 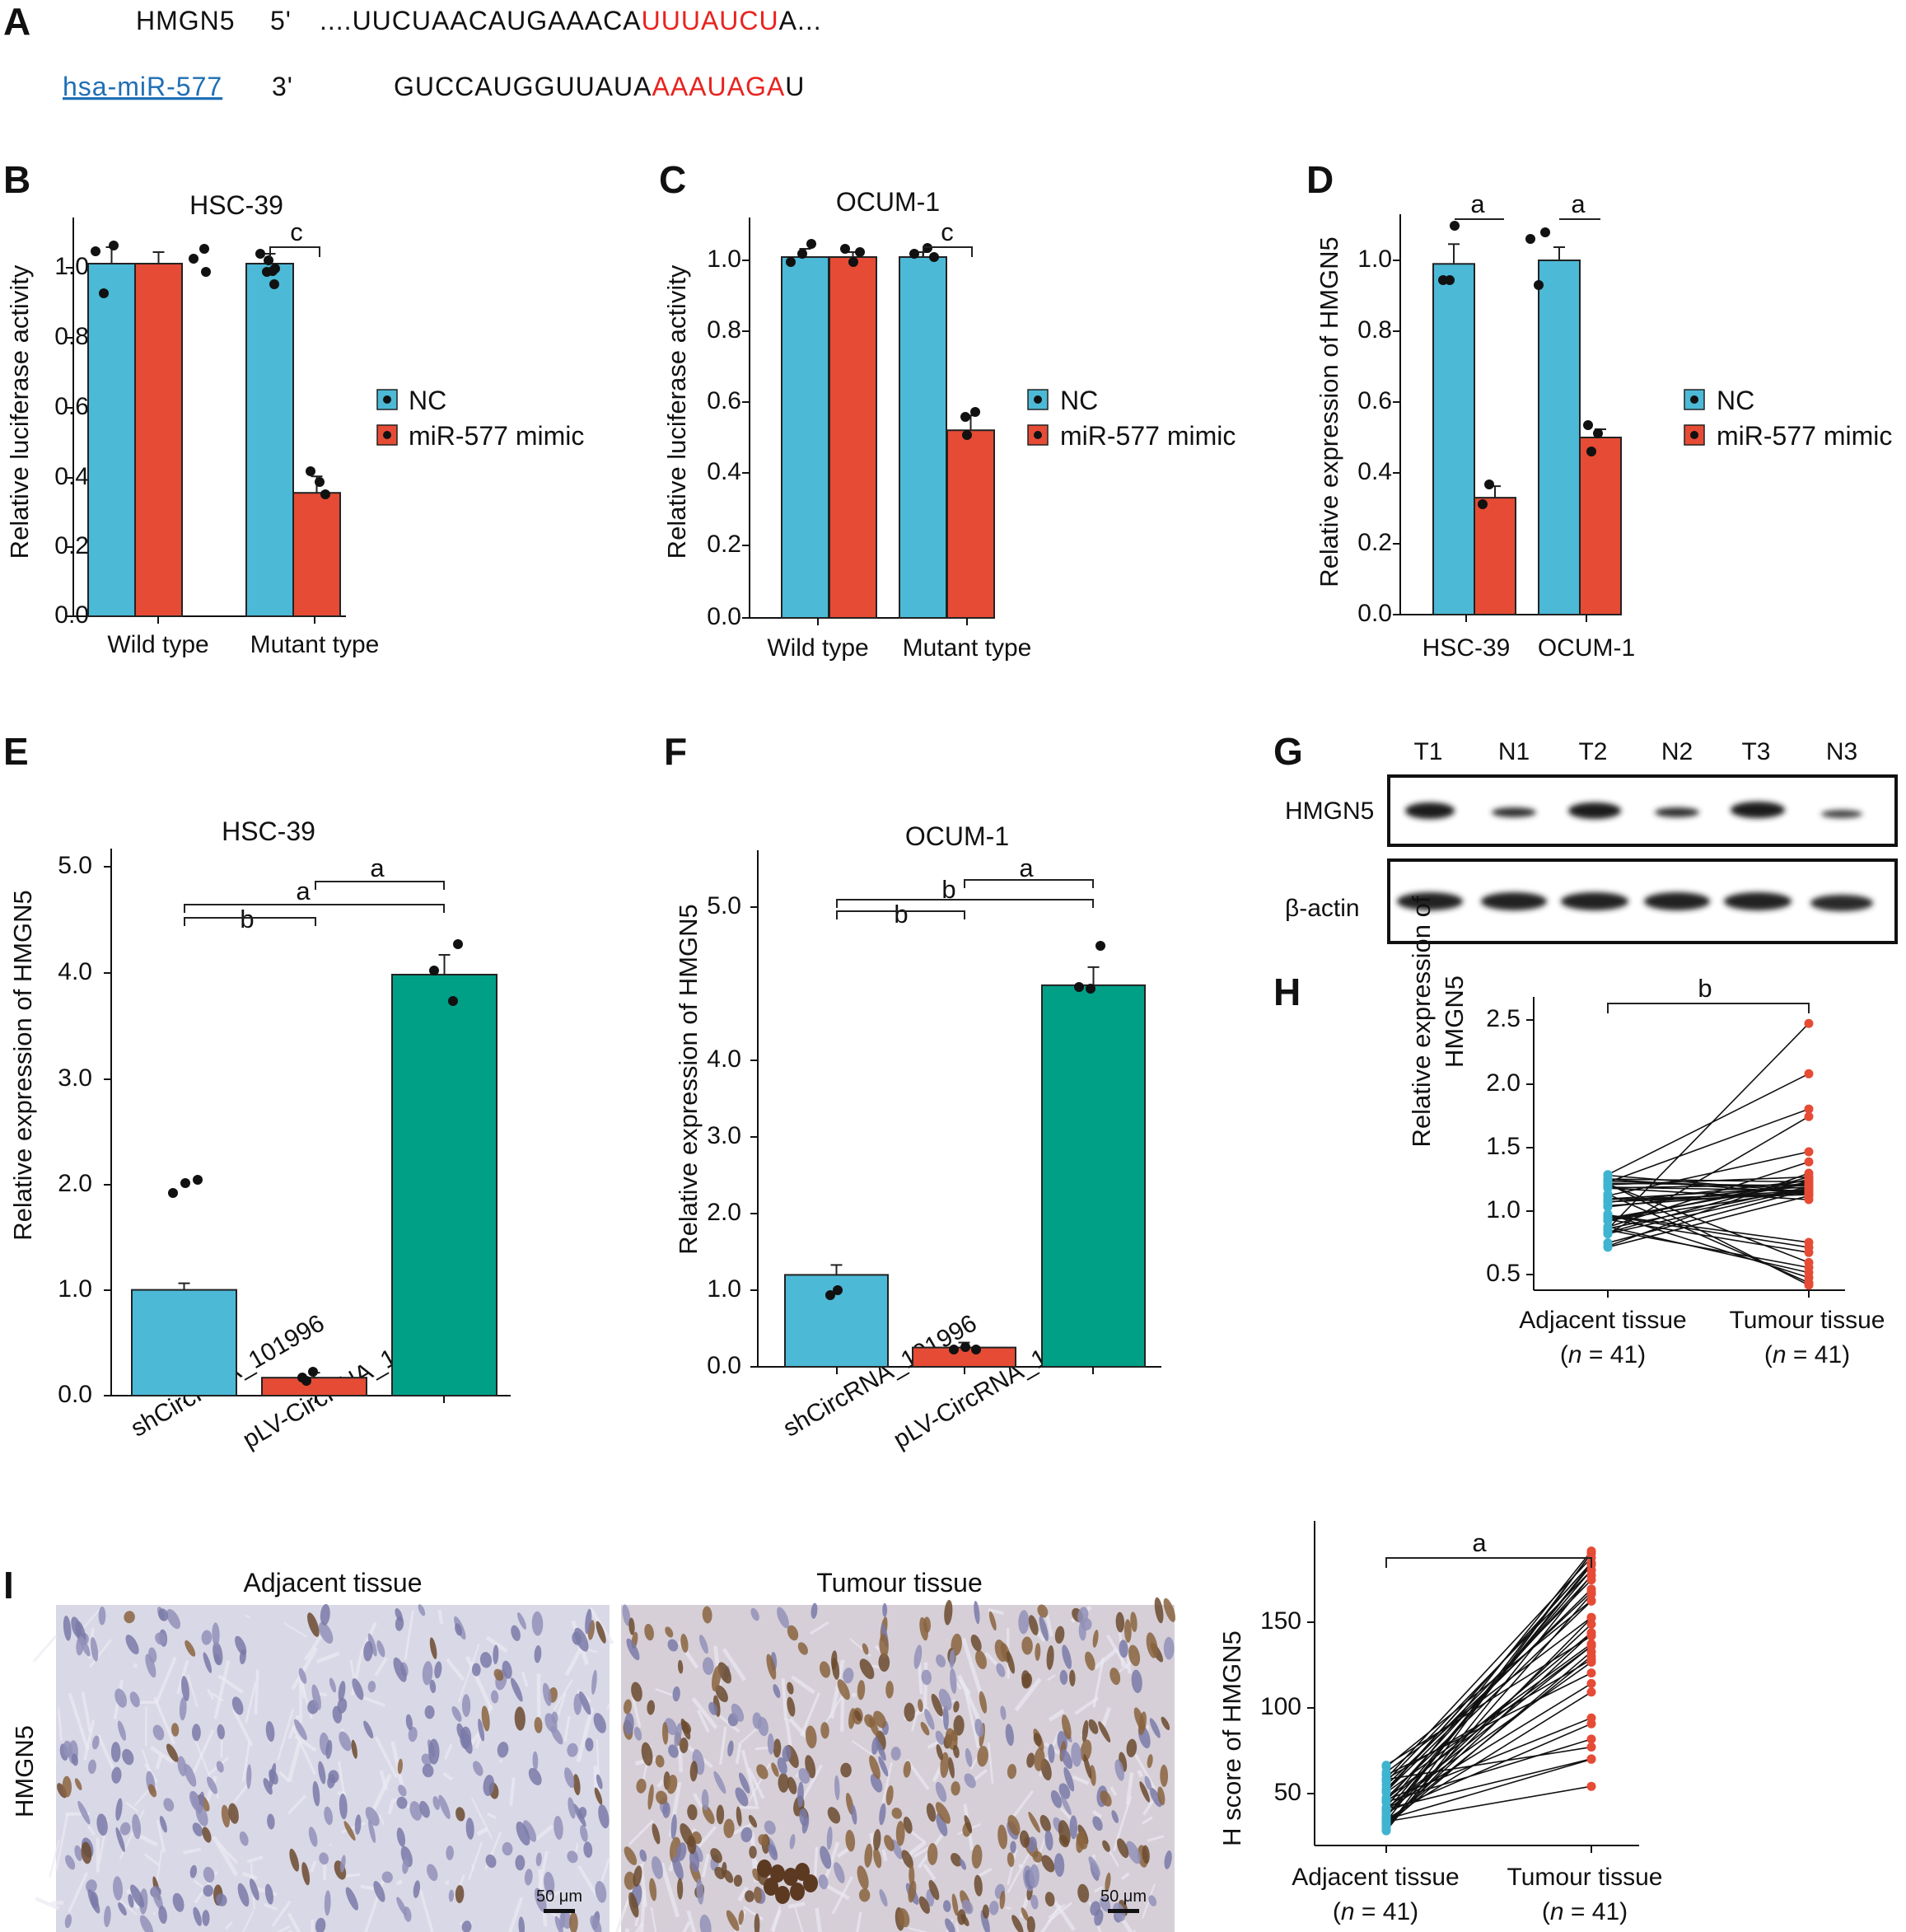 What do you see at coordinates (1594, 810) in the screenshot?
I see `band-hmgn5-t2` at bounding box center [1594, 810].